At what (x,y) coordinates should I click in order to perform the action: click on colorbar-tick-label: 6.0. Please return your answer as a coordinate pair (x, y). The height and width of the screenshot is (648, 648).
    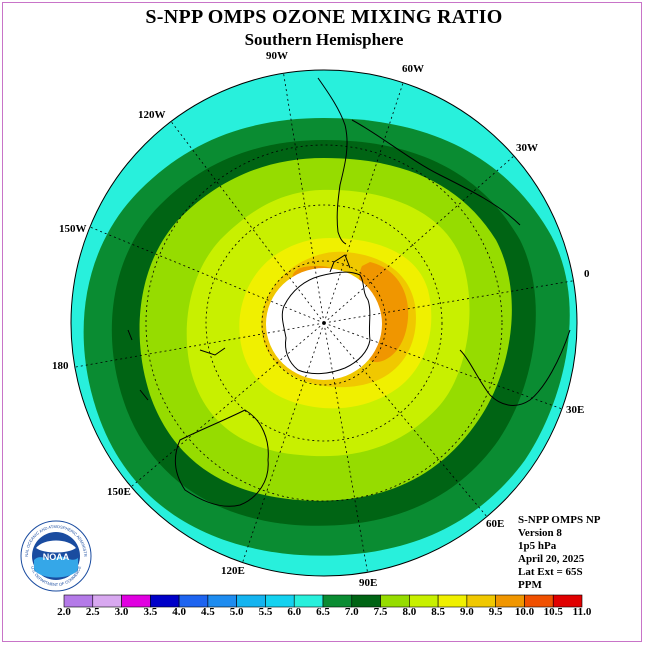
    Looking at the image, I should click on (294, 612).